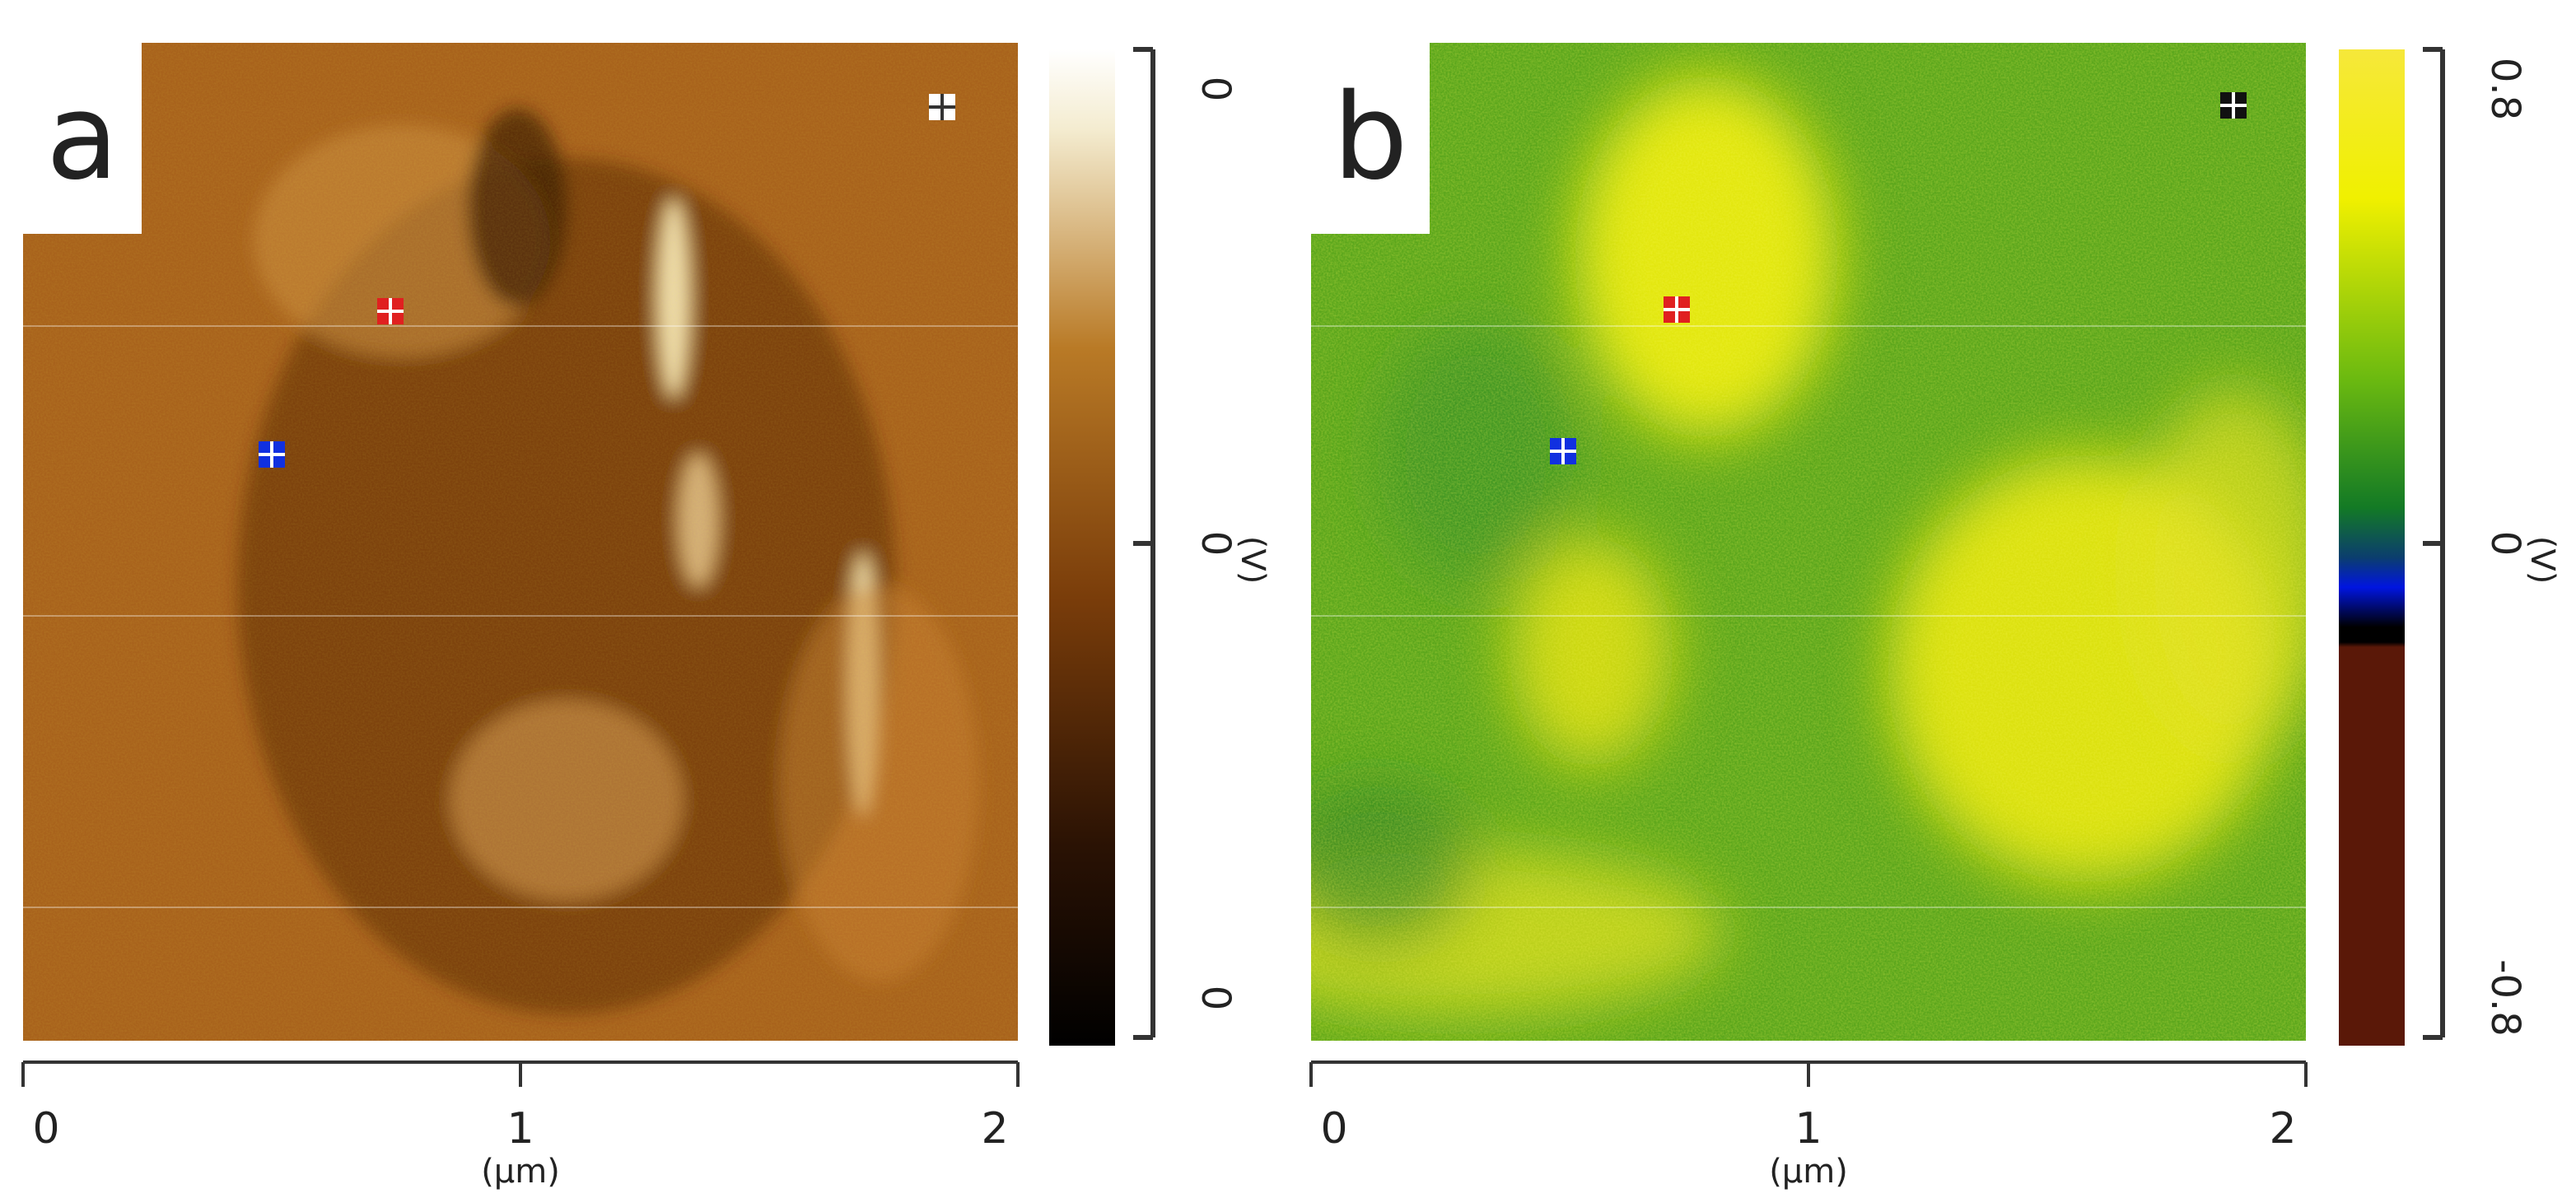 This screenshot has width=2576, height=1198. Describe the element at coordinates (1369, 137) in the screenshot. I see `panel-label: b` at that location.